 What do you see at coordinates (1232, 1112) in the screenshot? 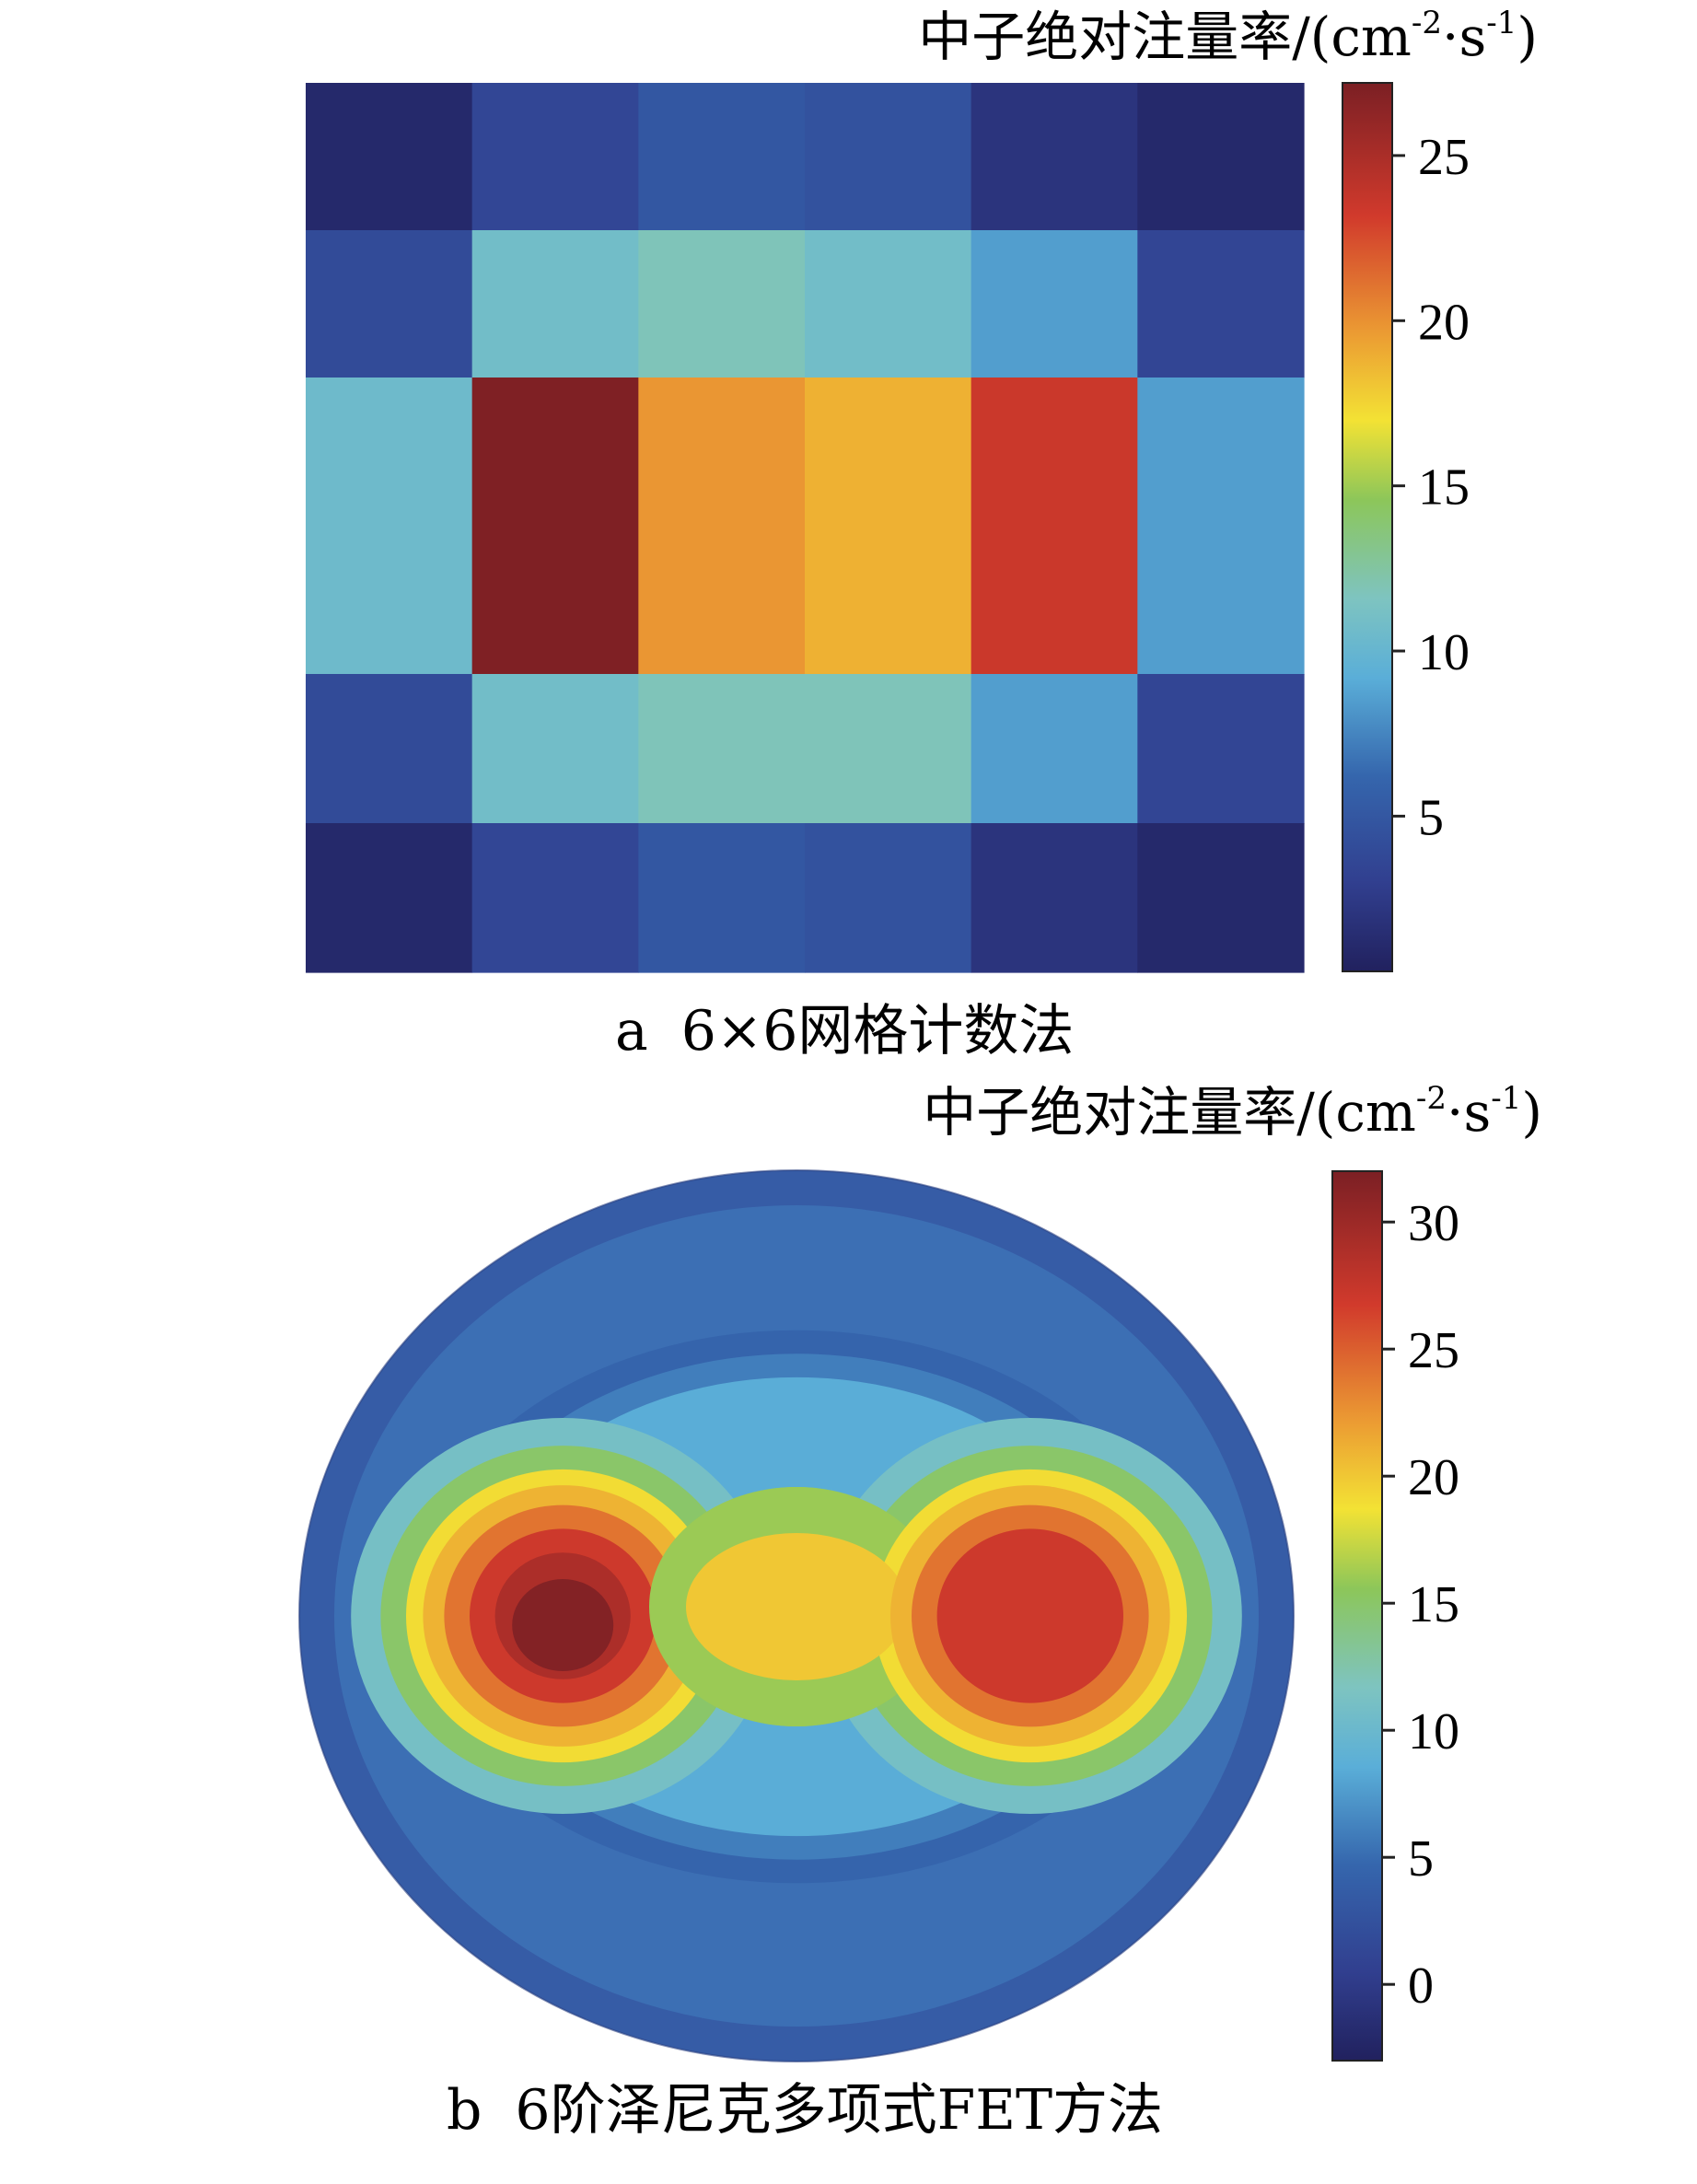
I see `panel-b-colorbar-label: 中子绝对注量率/(cm-2·s-1)` at bounding box center [1232, 1112].